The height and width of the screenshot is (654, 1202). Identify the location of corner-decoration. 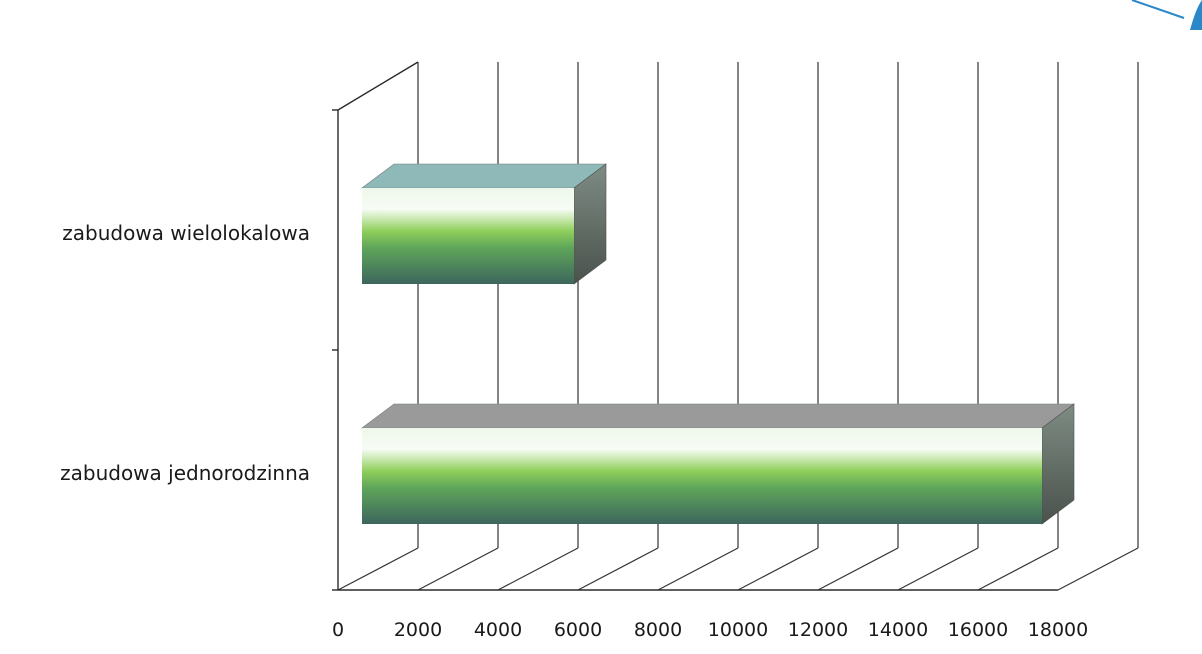
(1166, 15).